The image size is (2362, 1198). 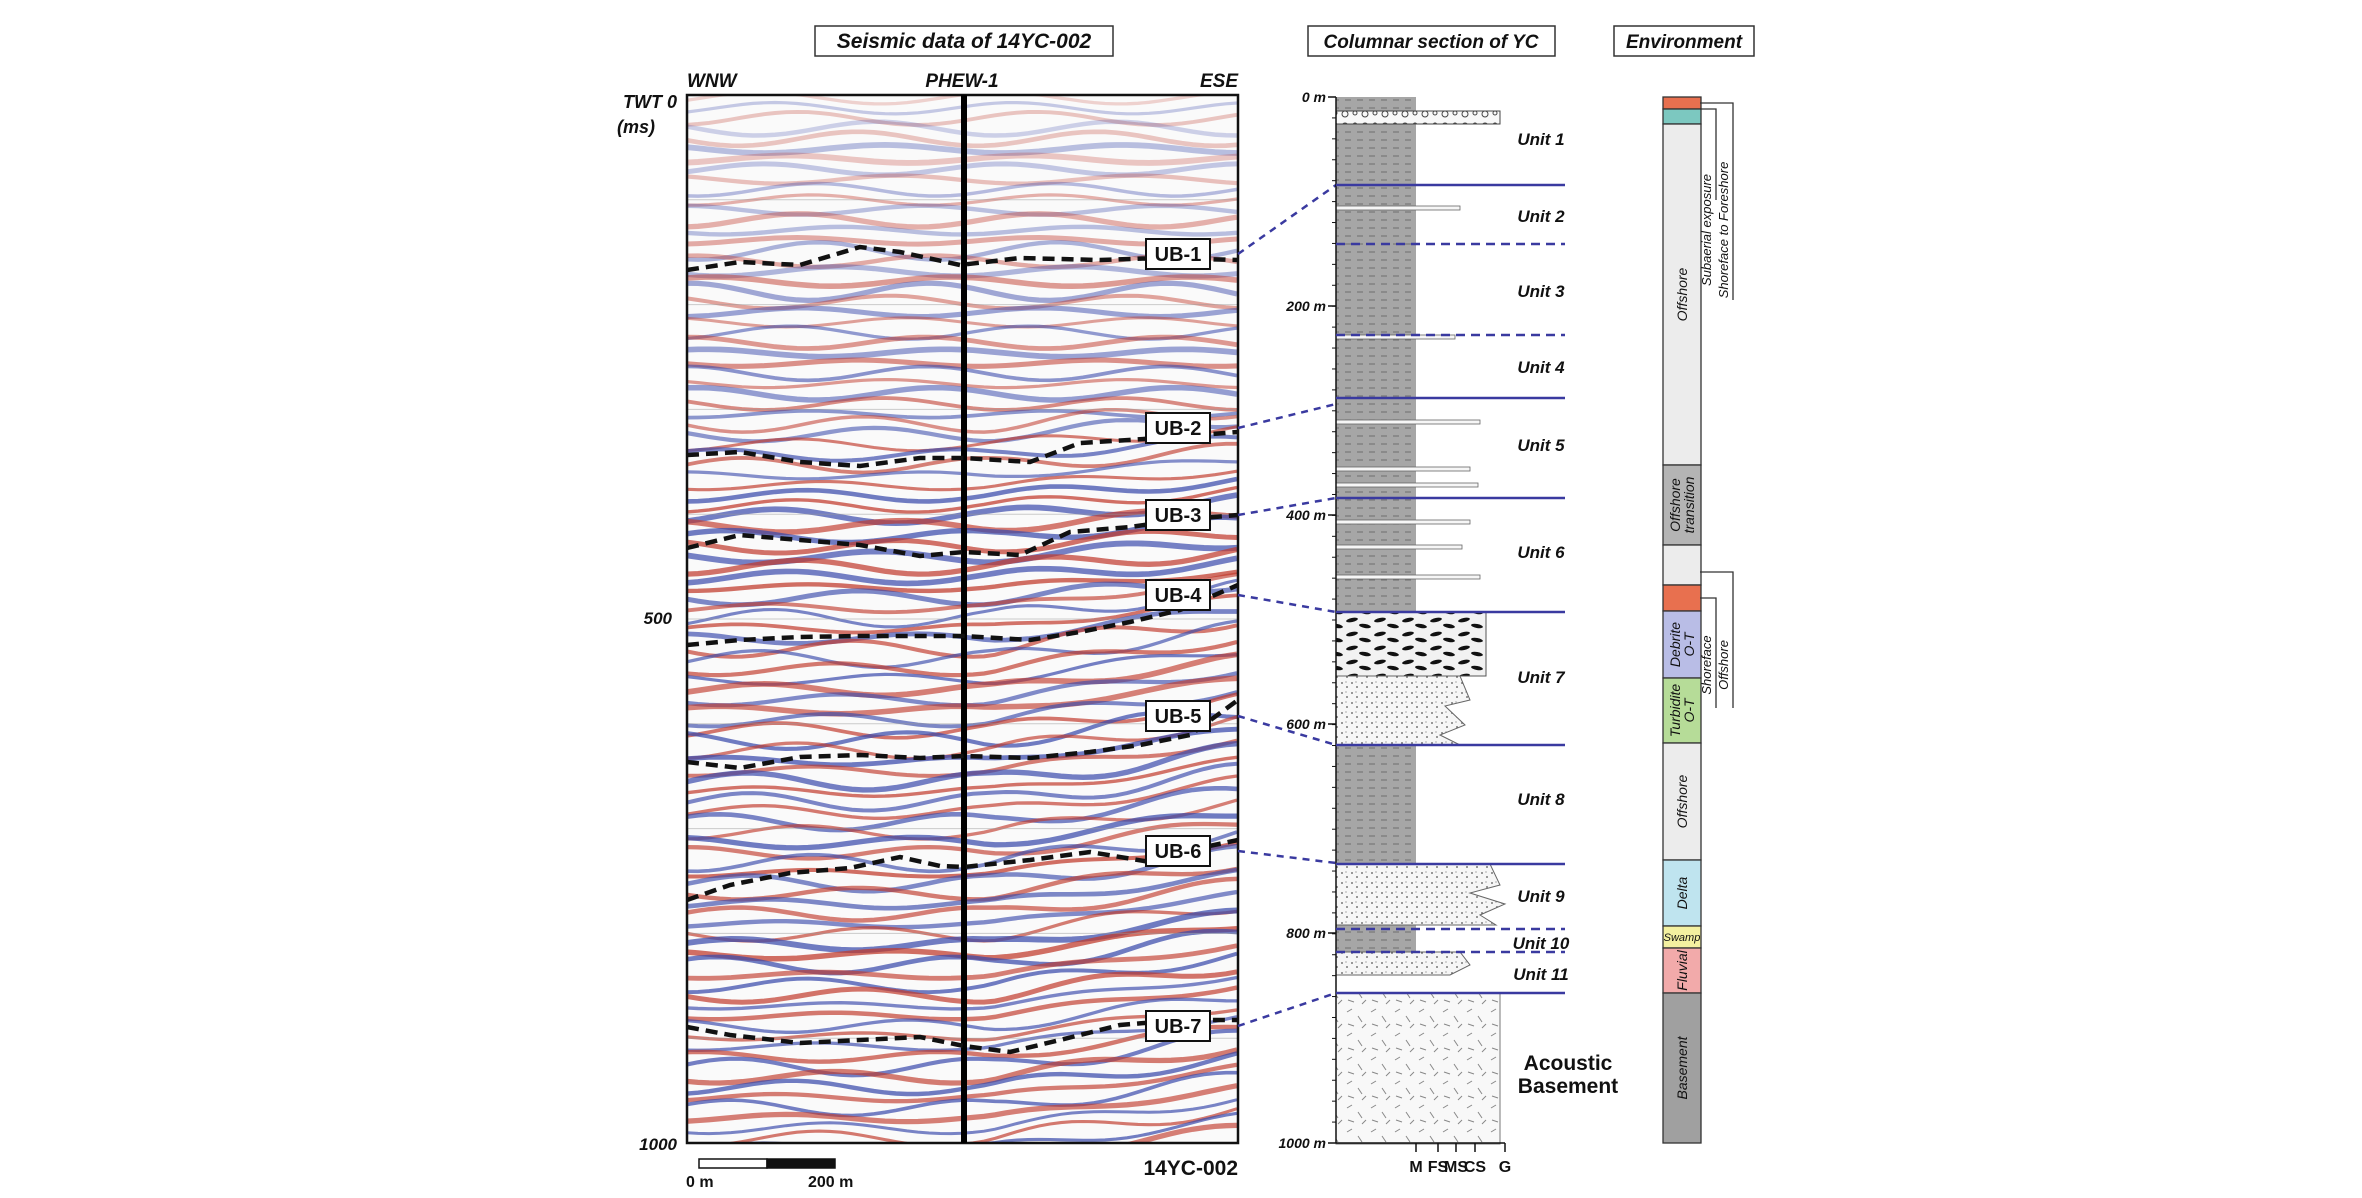 I want to click on basement-label-2: Basement, so click(x=1568, y=1086).